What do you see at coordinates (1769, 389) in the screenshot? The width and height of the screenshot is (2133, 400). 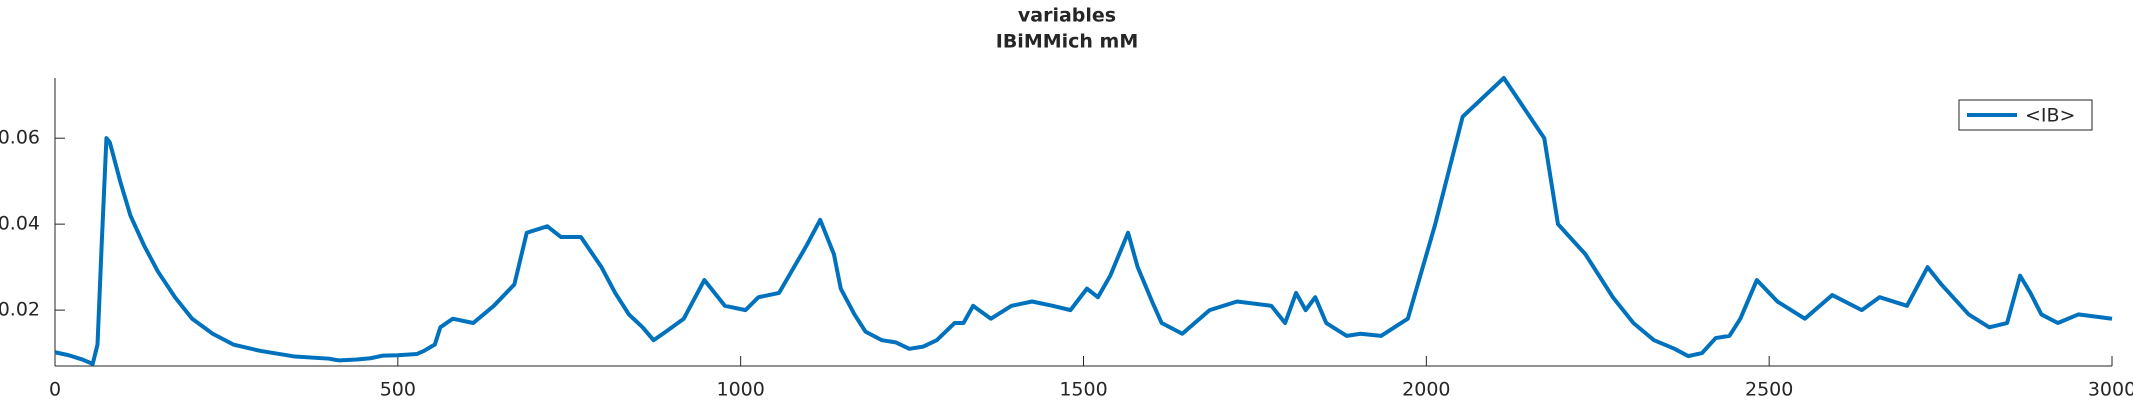 I see `x-tick-label: 2500` at bounding box center [1769, 389].